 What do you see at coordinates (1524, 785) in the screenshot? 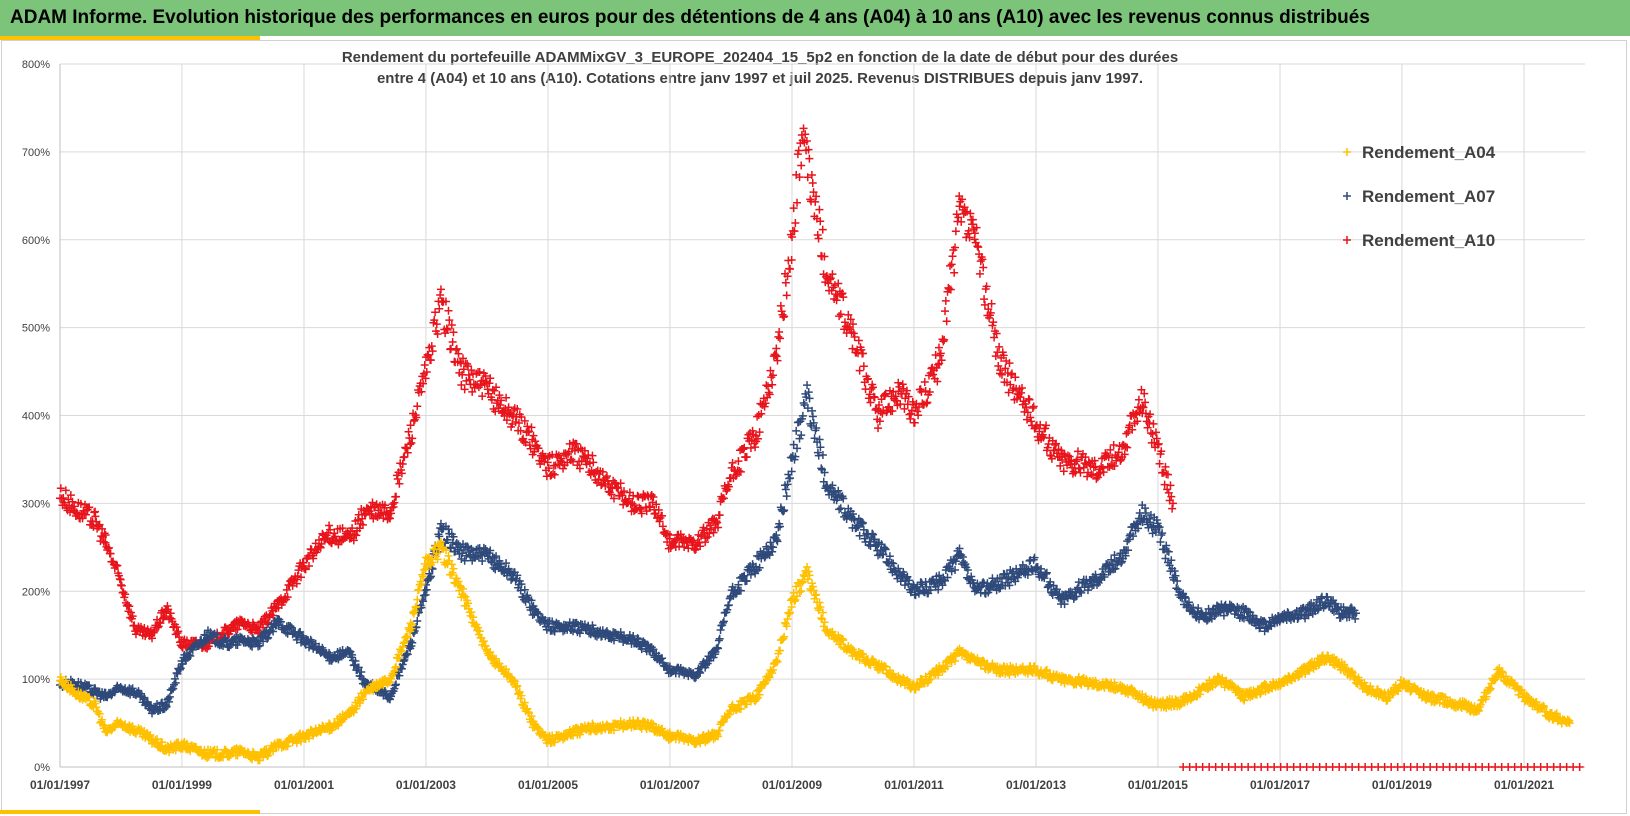
I see `x-tick-label: 01/01/2021` at bounding box center [1524, 785].